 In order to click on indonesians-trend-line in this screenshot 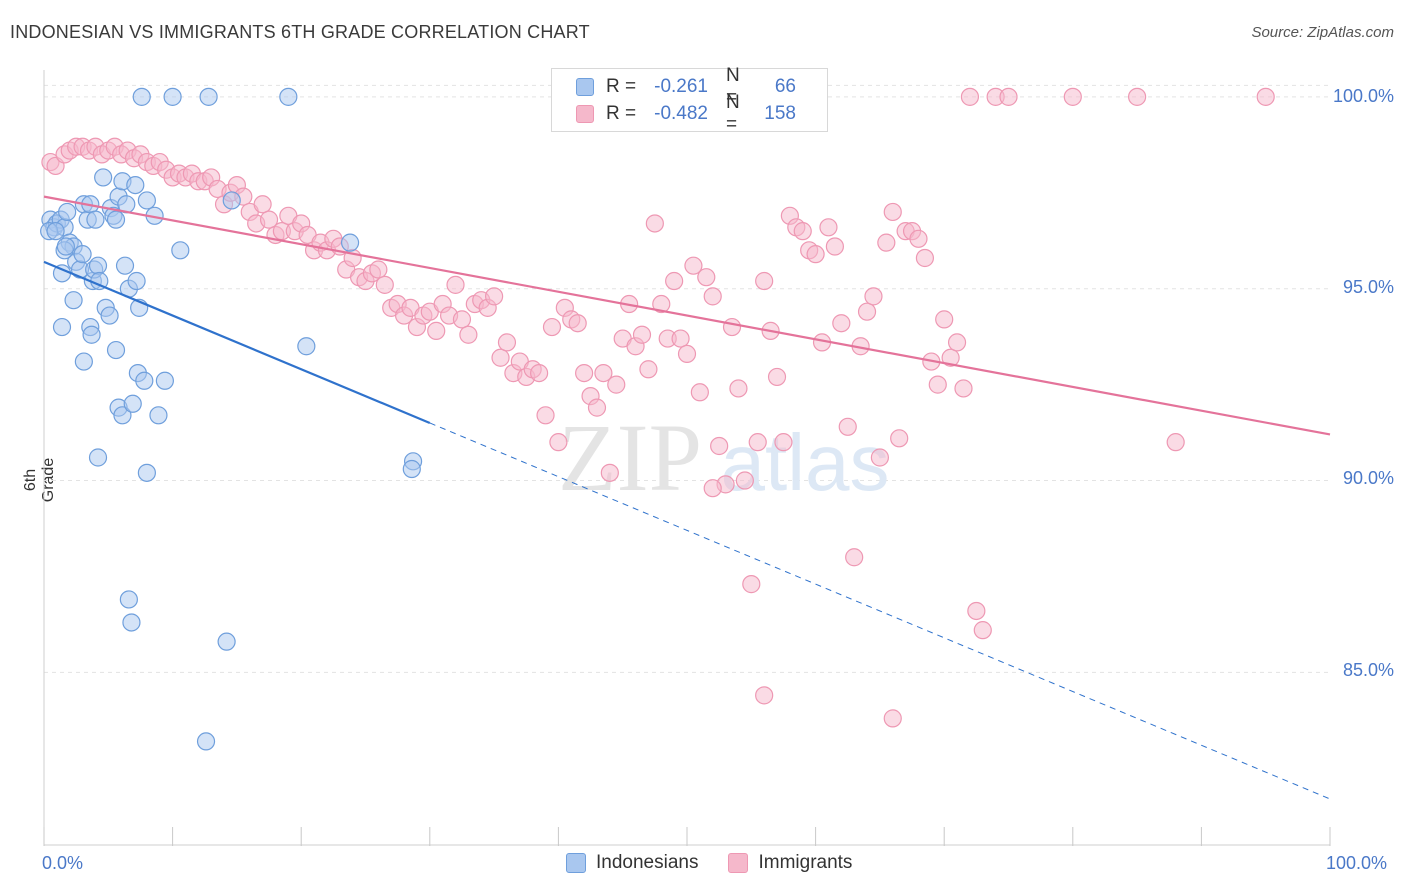, I will do `click(237, 342)`.